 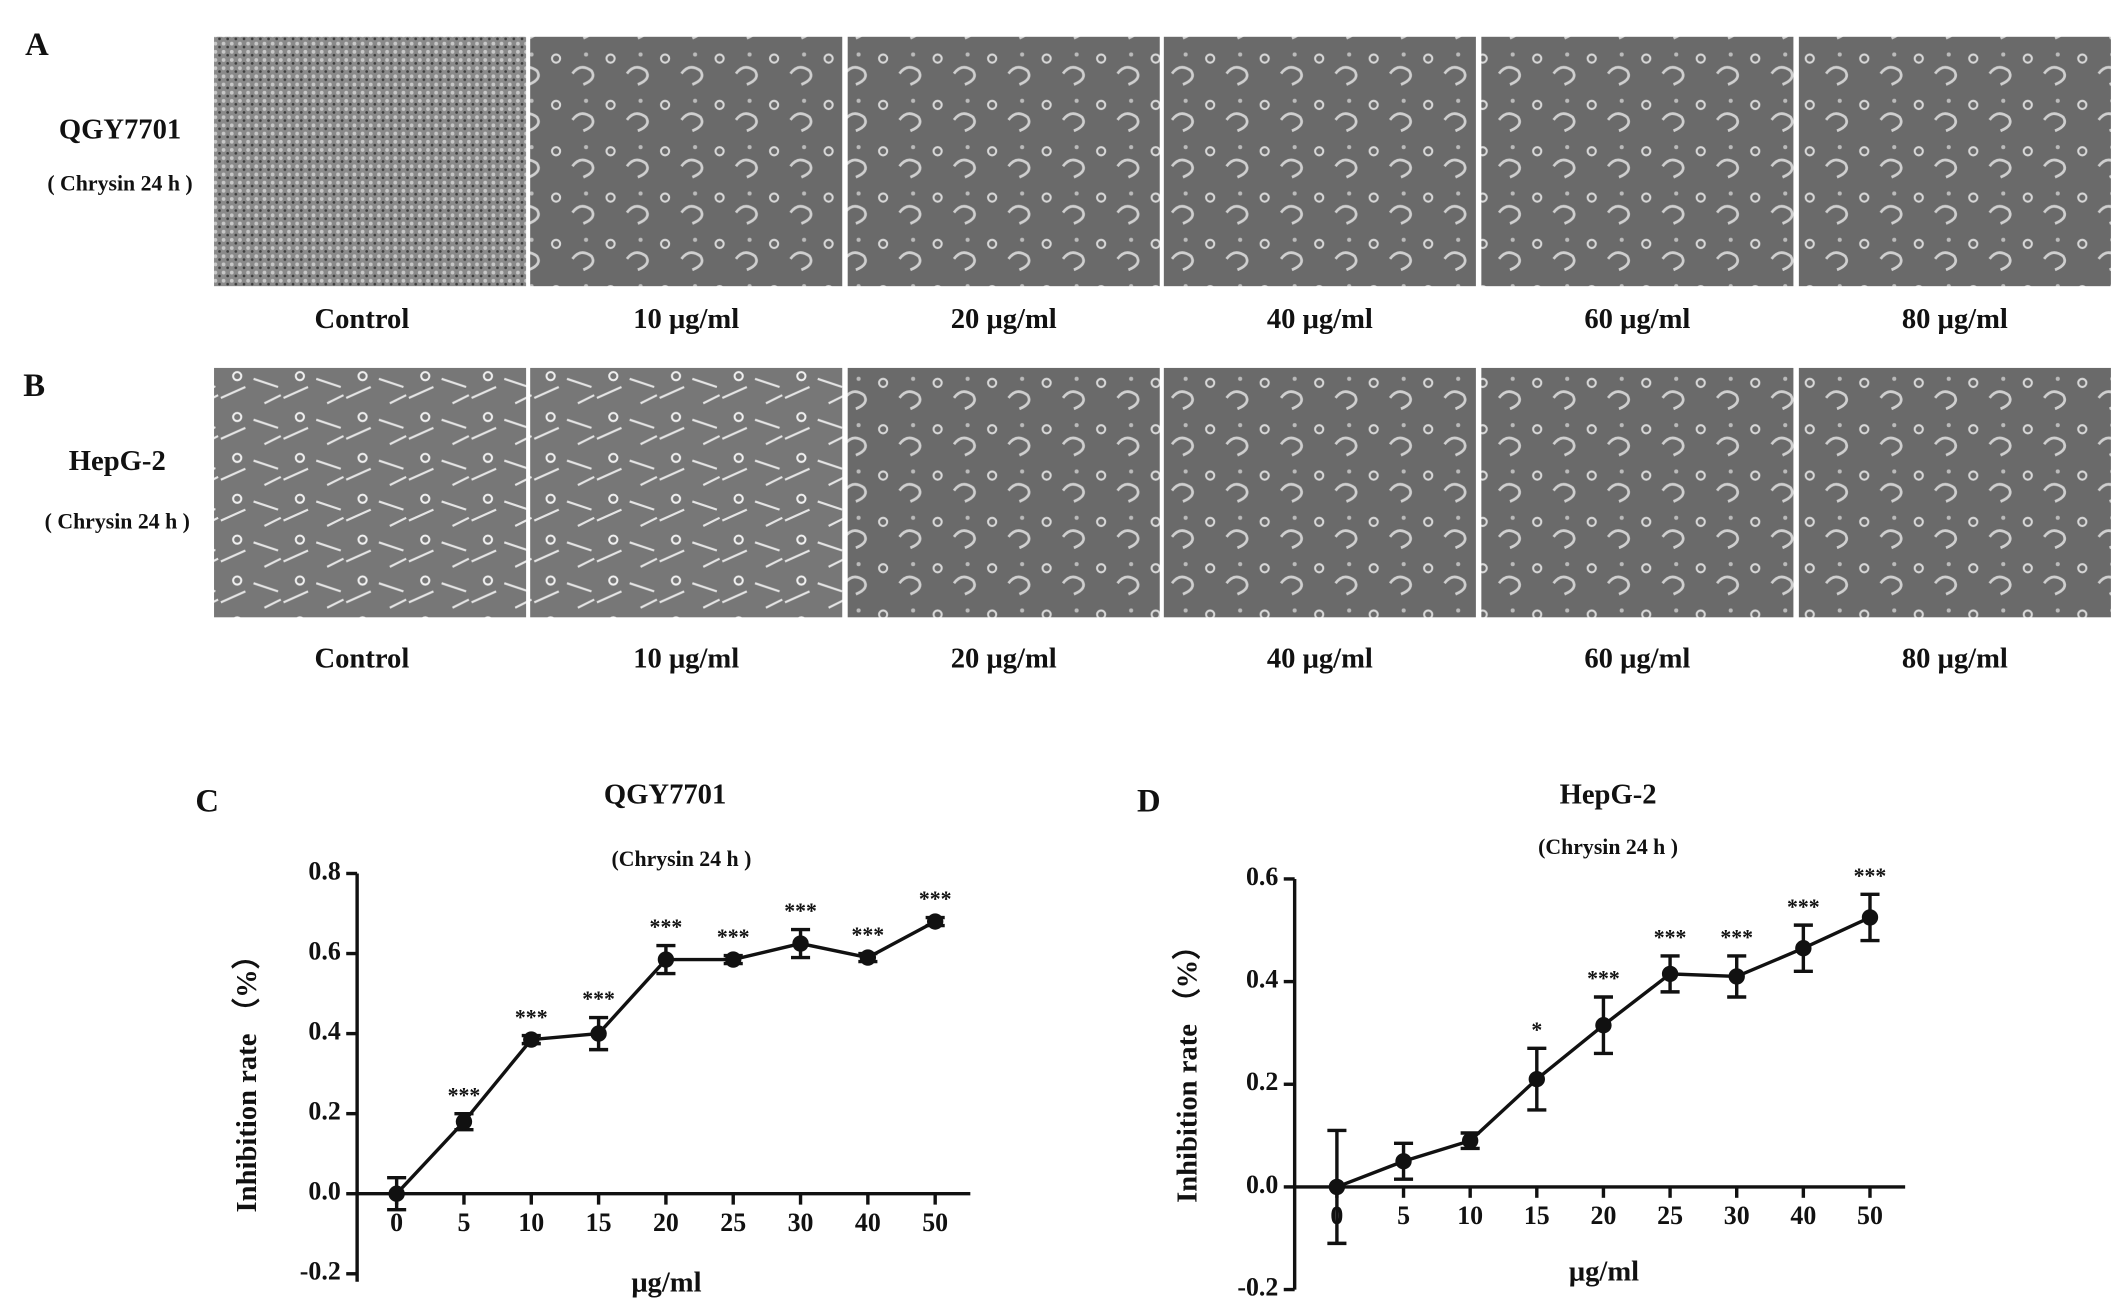 What do you see at coordinates (1604, 1215) in the screenshot?
I see `x-tick-label: 20` at bounding box center [1604, 1215].